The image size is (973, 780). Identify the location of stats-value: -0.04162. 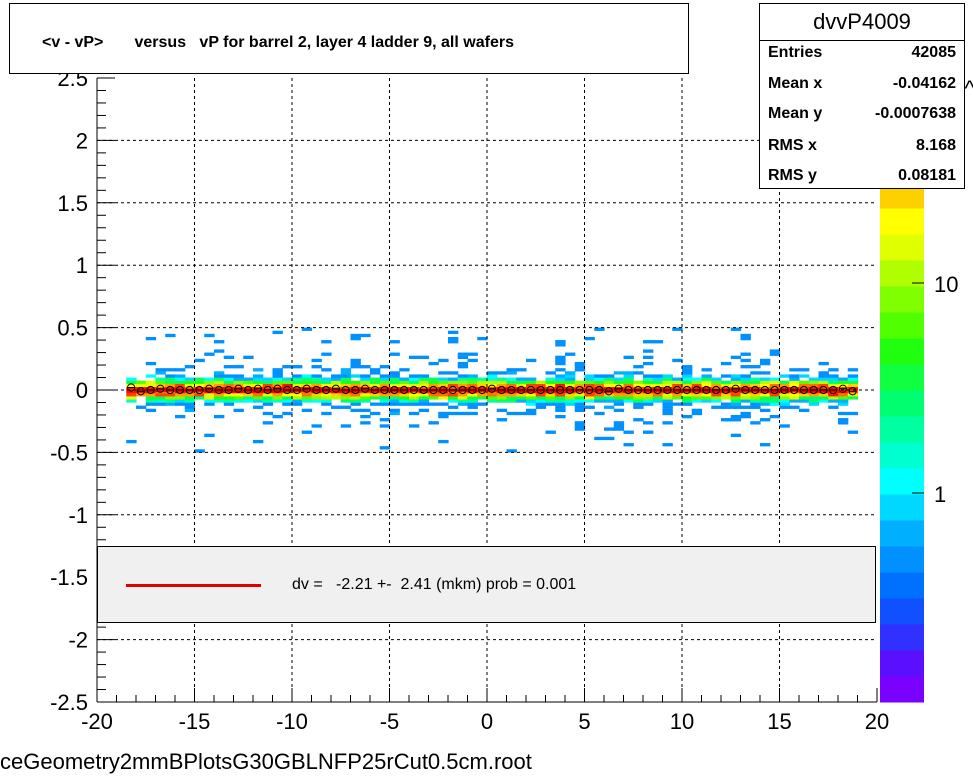
(924, 83).